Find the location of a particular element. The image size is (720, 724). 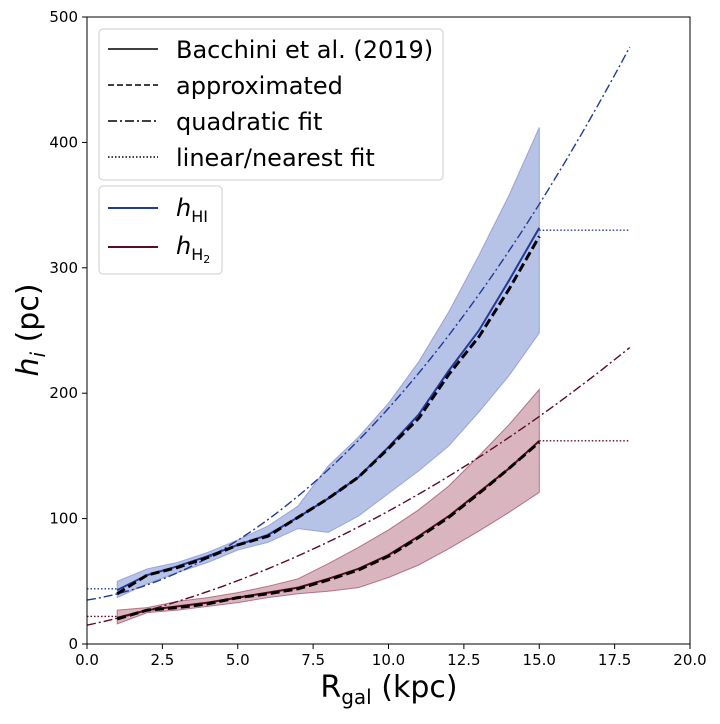

x-tick-label: 2.5 is located at coordinates (162, 660).